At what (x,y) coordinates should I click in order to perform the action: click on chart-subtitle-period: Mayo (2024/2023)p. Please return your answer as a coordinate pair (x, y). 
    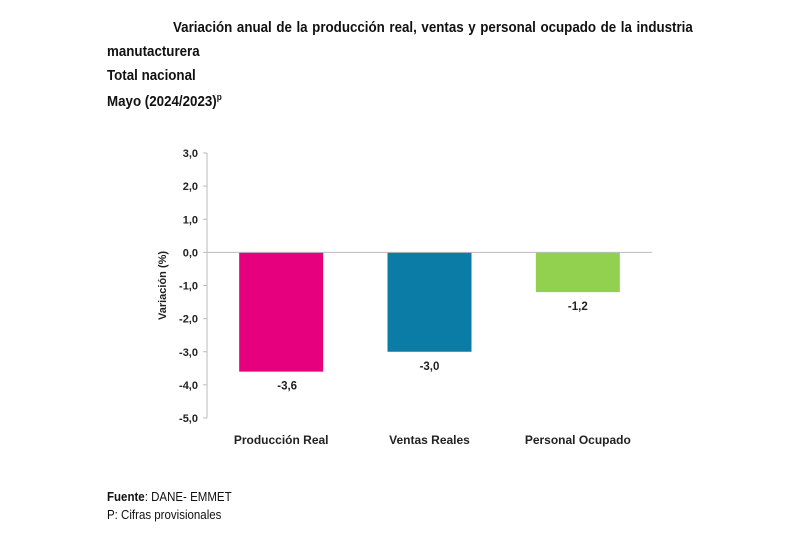
    Looking at the image, I should click on (164, 101).